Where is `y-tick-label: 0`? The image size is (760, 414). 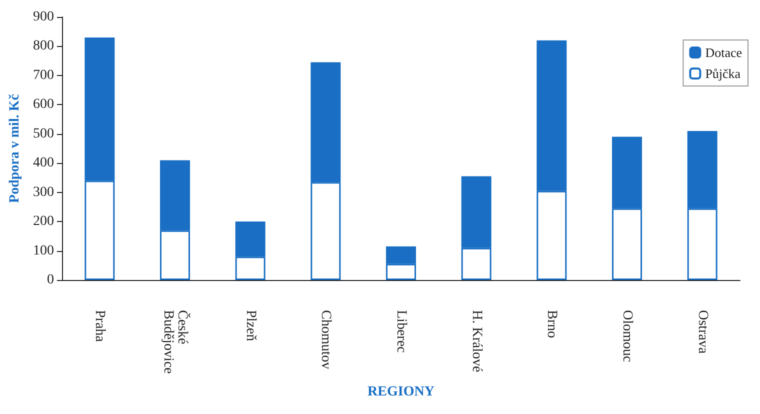 y-tick-label: 0 is located at coordinates (50, 280).